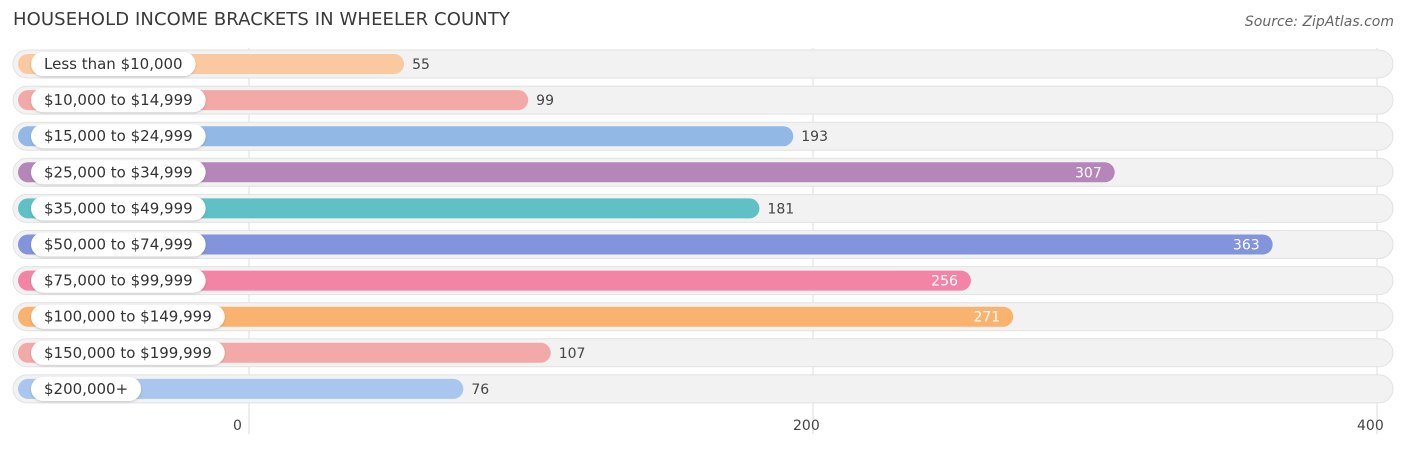 This screenshot has width=1406, height=449. I want to click on category-label: $10,000 to $14,999, so click(118, 100).